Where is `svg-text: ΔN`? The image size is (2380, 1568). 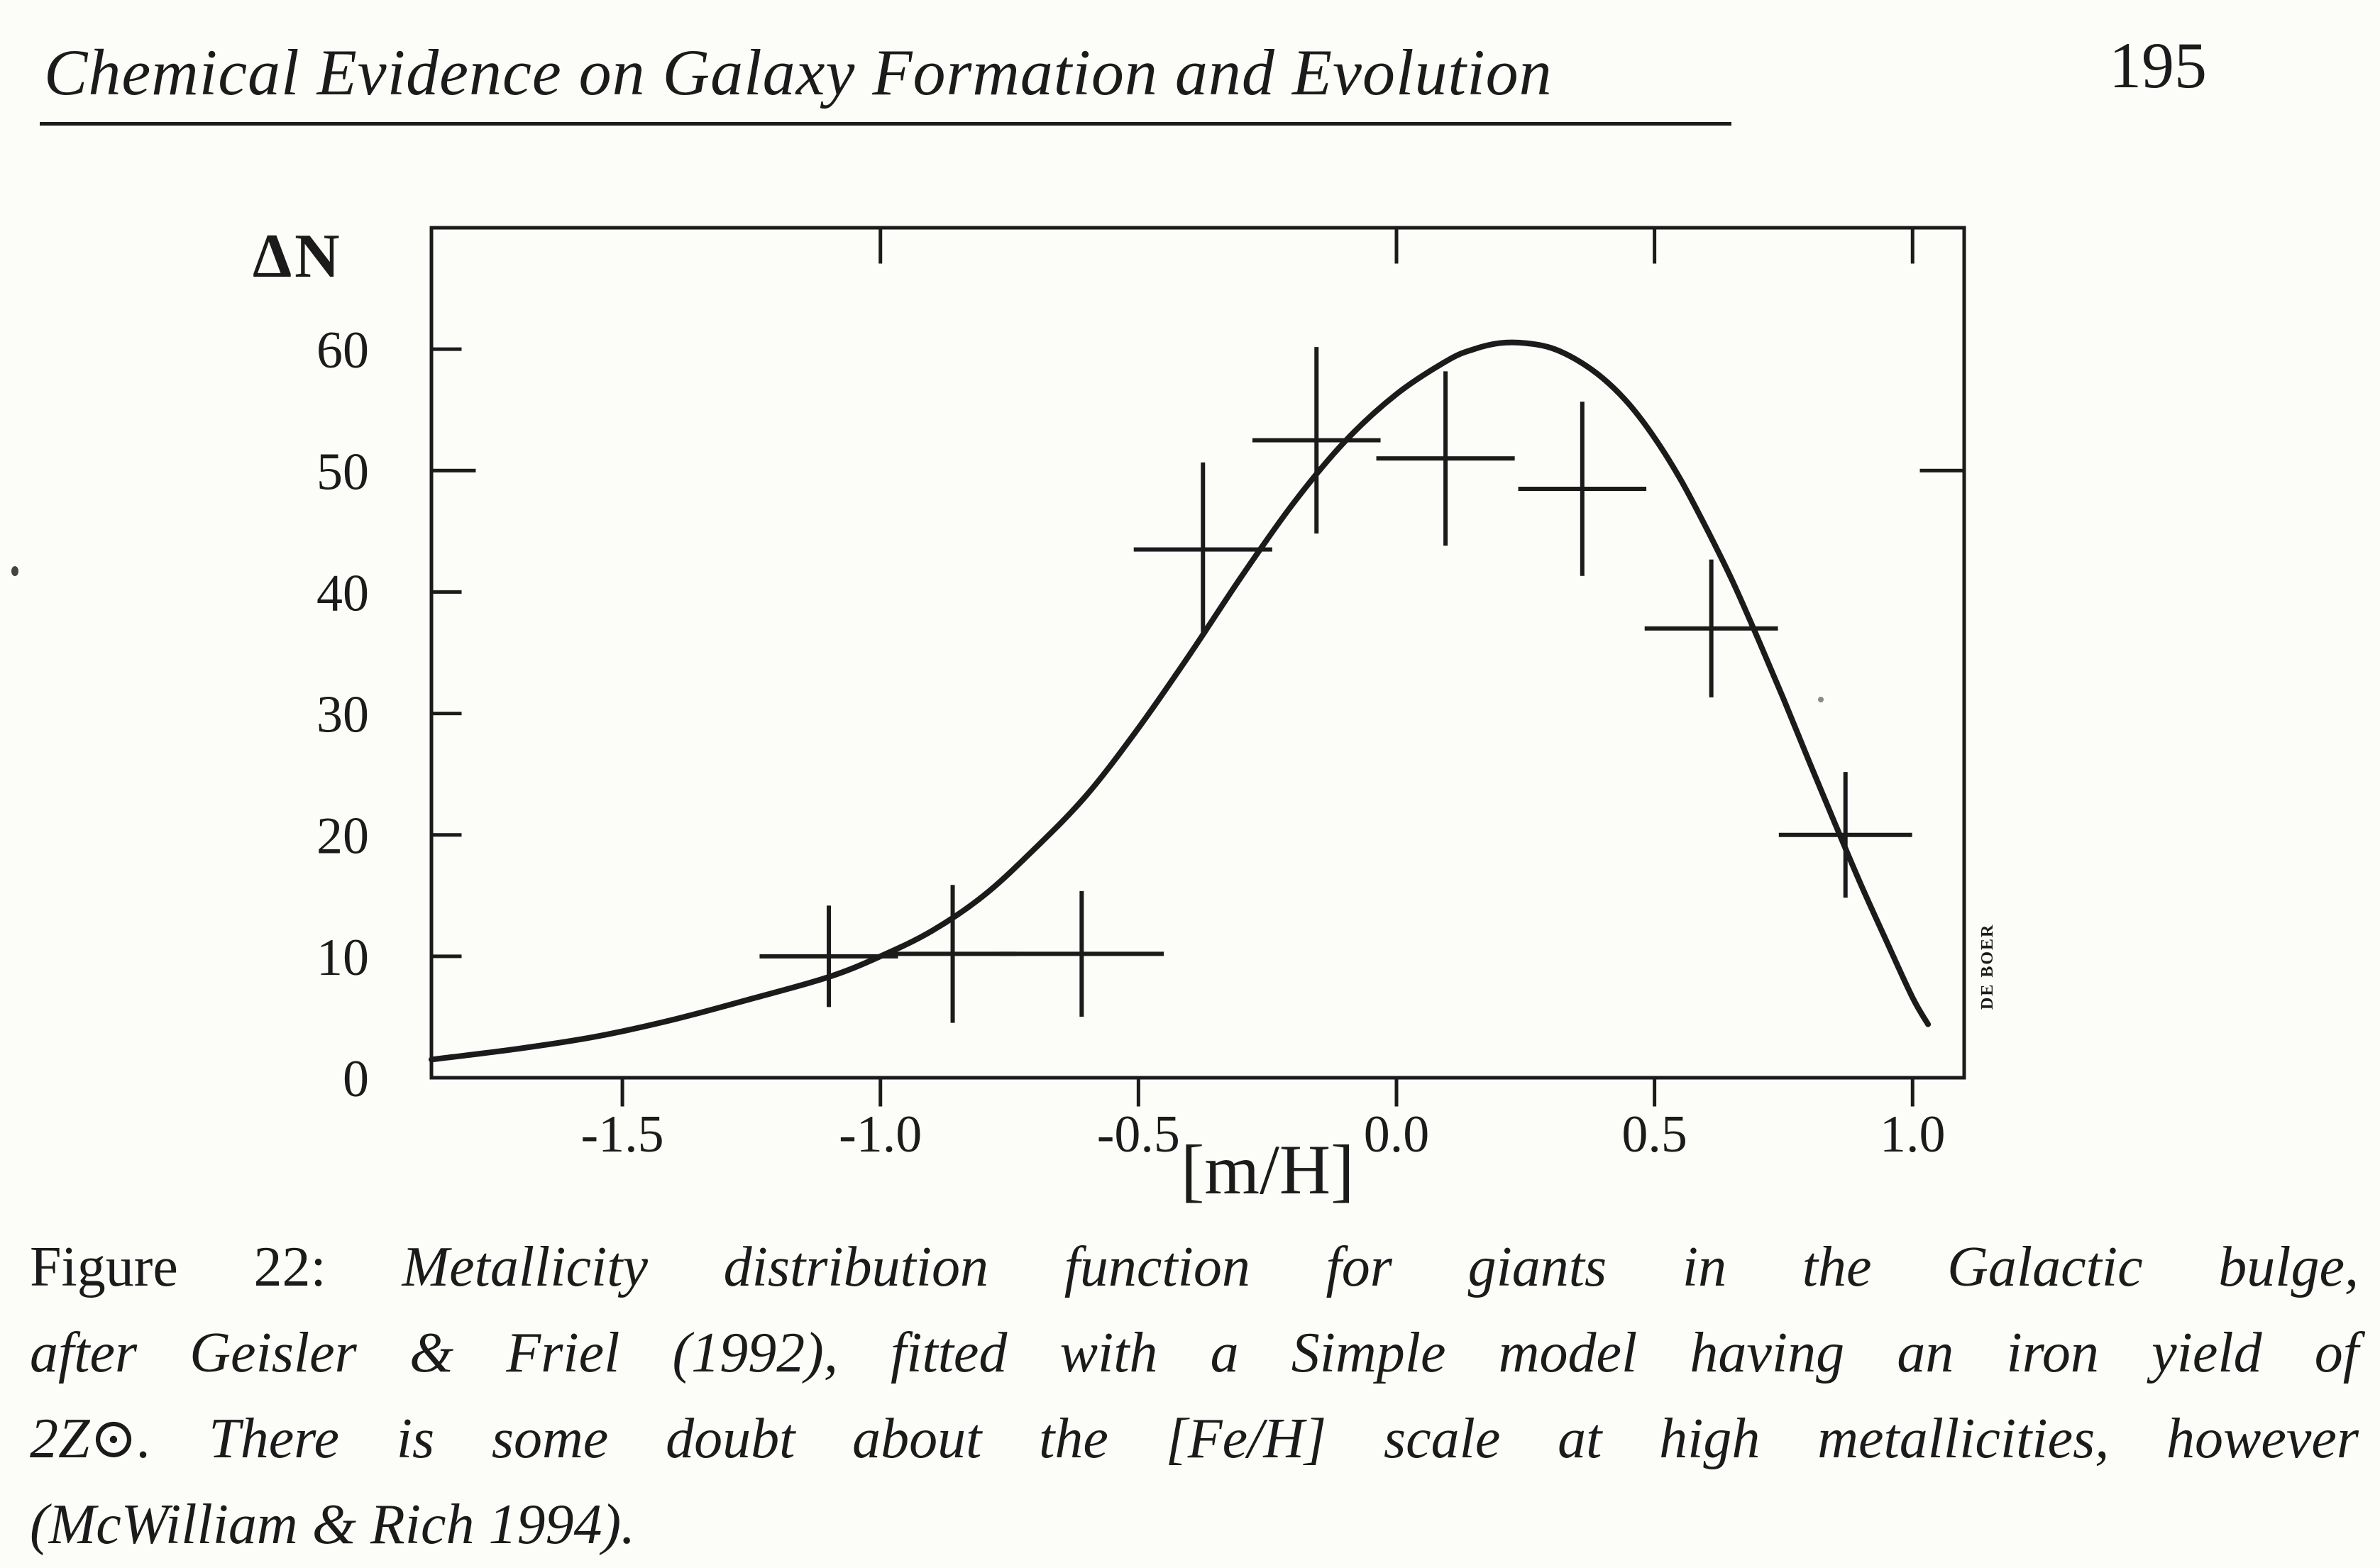
svg-text: ΔN is located at coordinates (298, 256).